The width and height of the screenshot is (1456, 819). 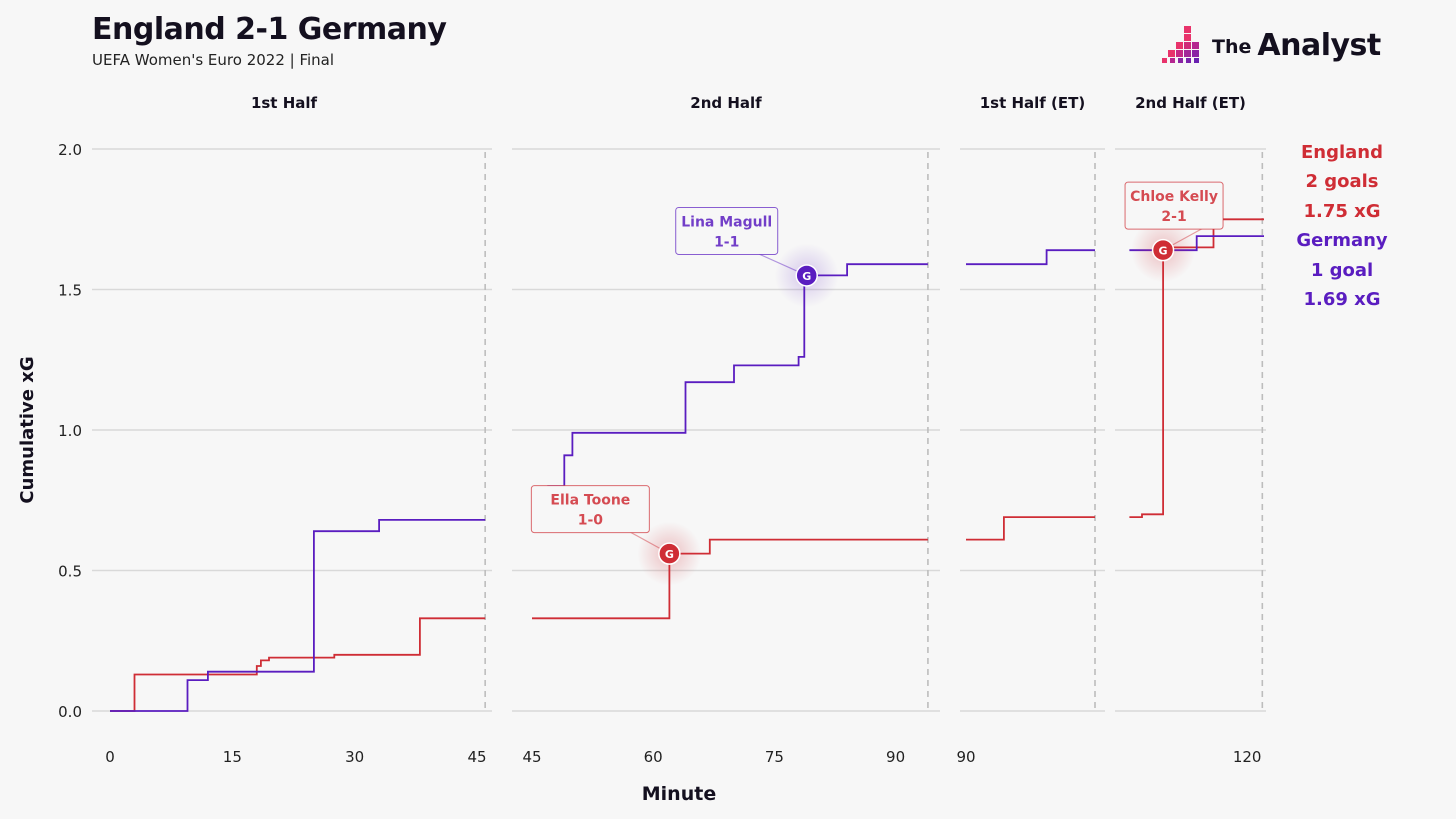 What do you see at coordinates (590, 501) in the screenshot?
I see `goal-scorer-label: Ella Toone` at bounding box center [590, 501].